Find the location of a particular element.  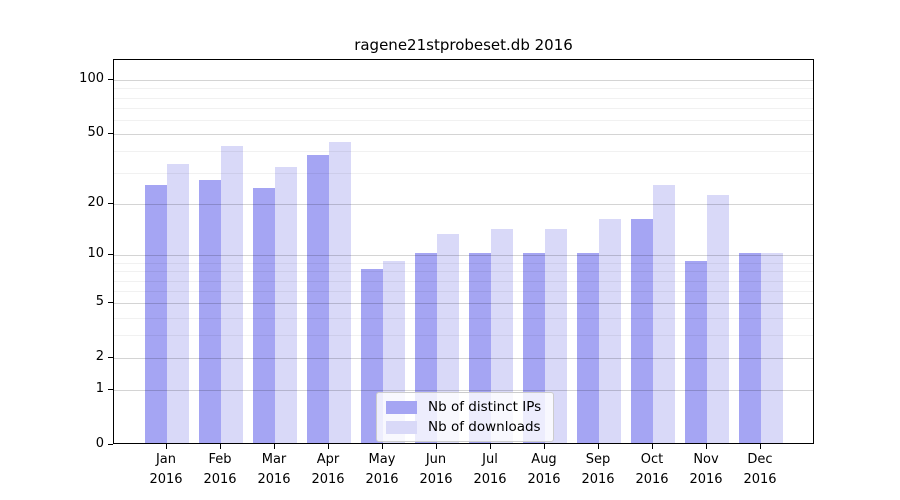

x-tick-label-nov: Nov 2016 is located at coordinates (706, 469).